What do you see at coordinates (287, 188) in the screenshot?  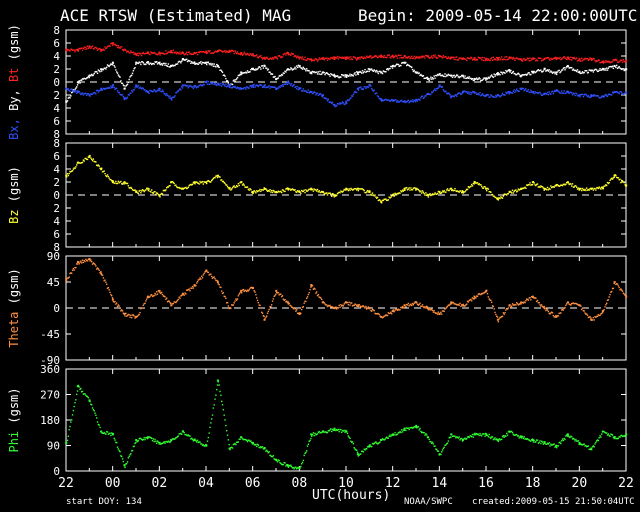 I see `data-point-bz` at bounding box center [287, 188].